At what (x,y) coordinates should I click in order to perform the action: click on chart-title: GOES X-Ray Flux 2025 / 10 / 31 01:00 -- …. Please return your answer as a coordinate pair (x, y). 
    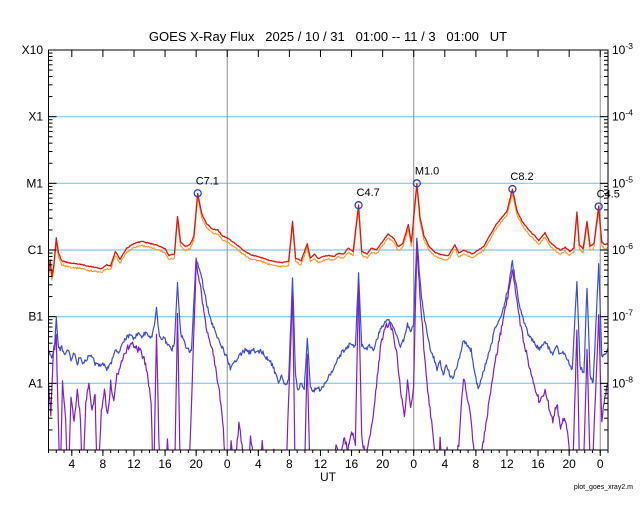
    Looking at the image, I should click on (328, 36).